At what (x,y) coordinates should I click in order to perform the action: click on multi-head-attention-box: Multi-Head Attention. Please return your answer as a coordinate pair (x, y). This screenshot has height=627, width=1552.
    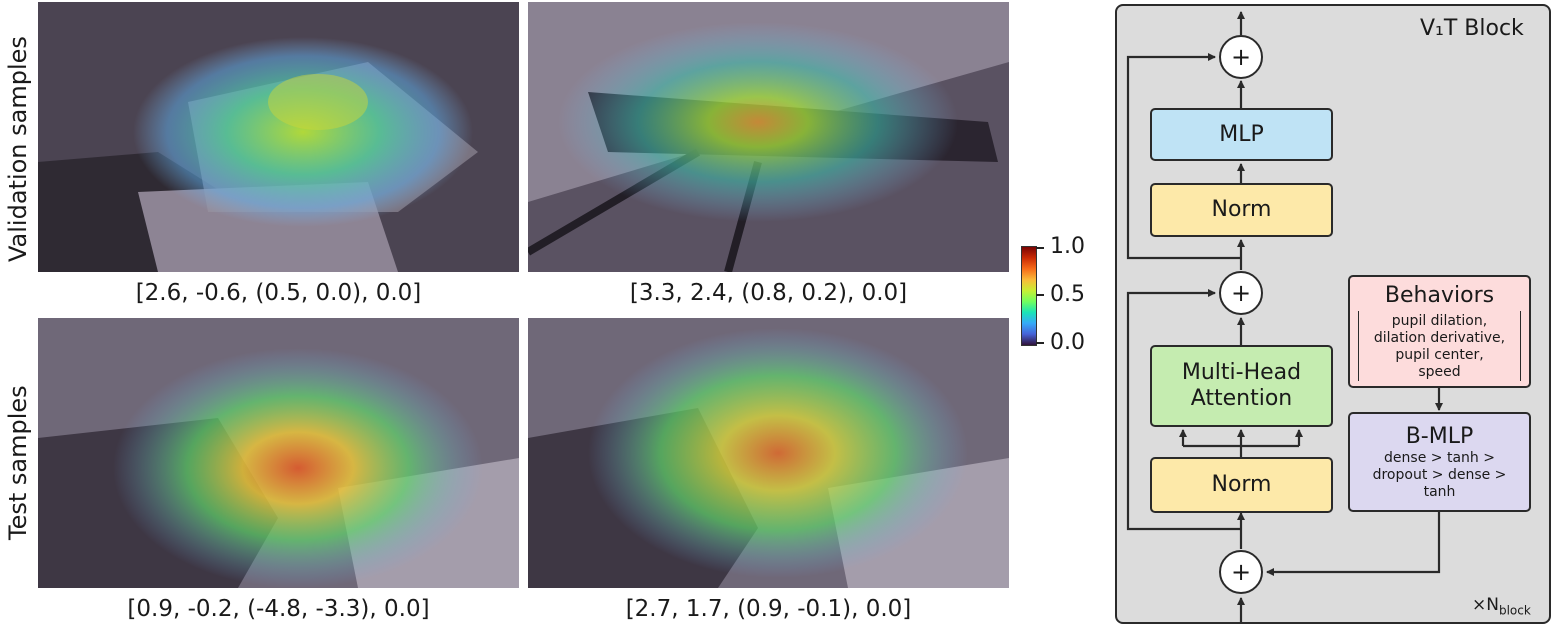
    Looking at the image, I should click on (1241, 386).